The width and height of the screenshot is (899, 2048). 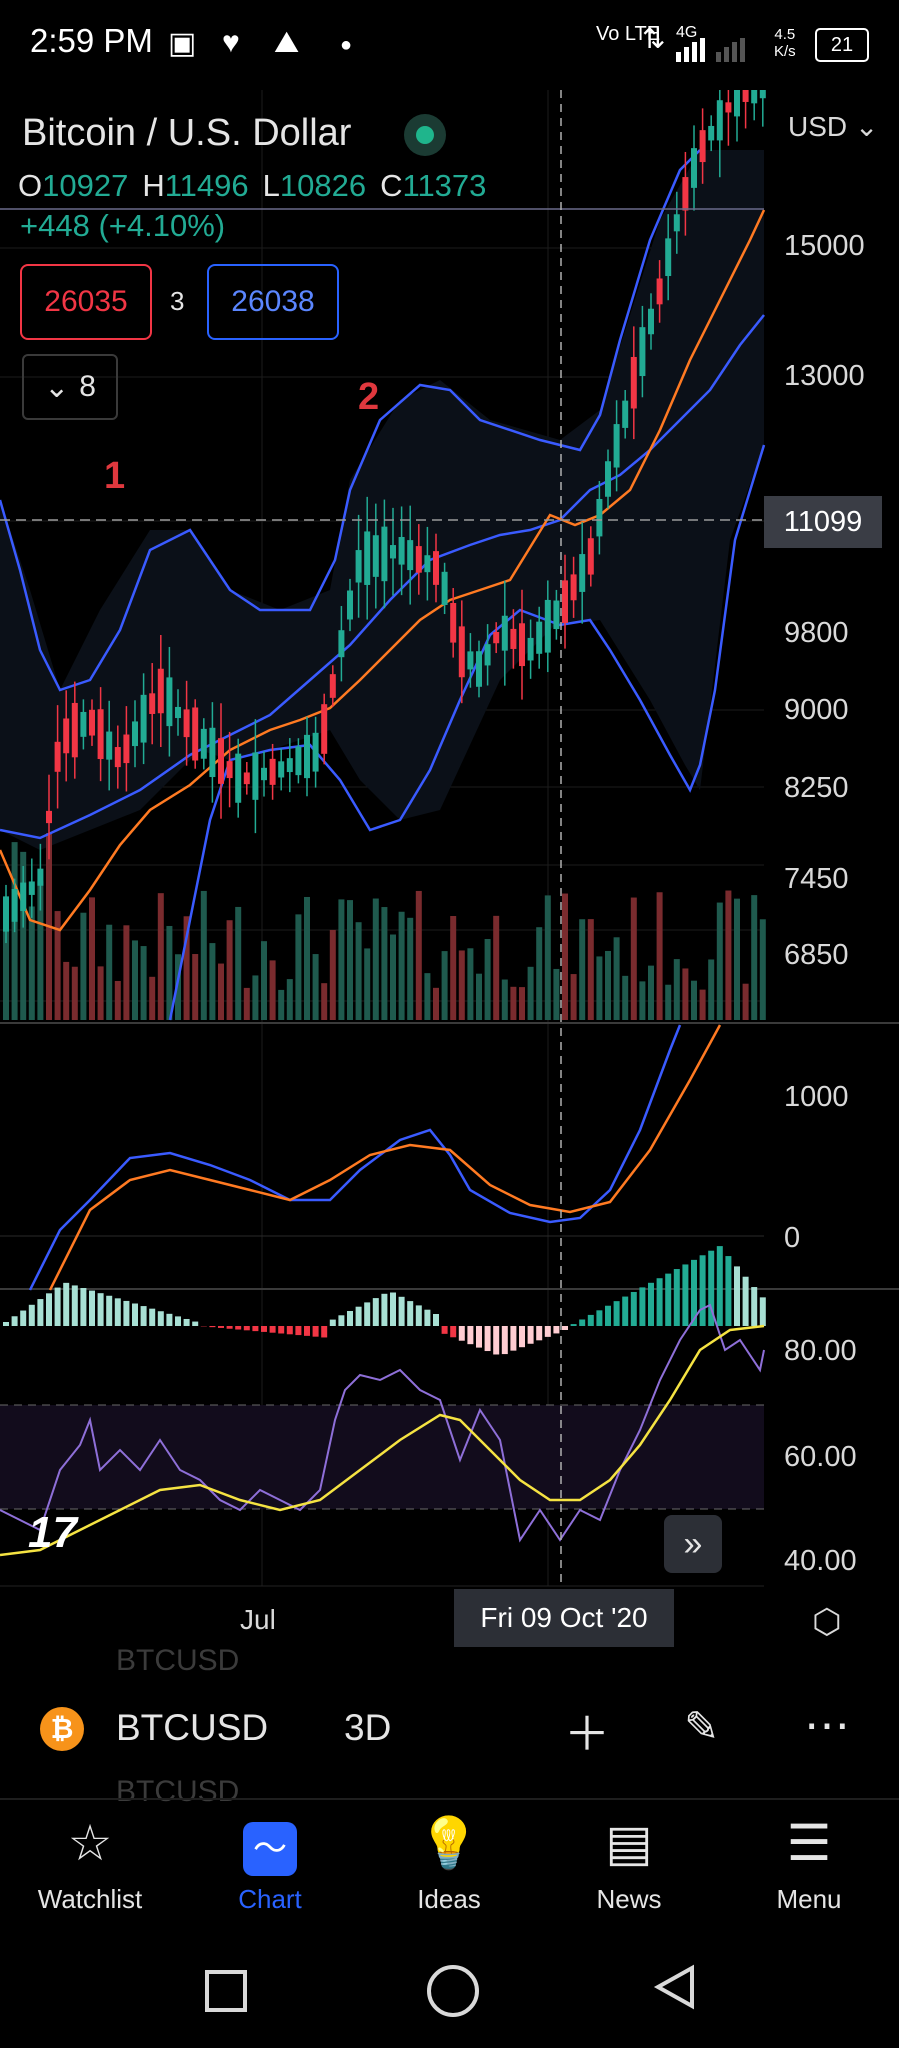 I want to click on sell-button: 26035, so click(x=86, y=302).